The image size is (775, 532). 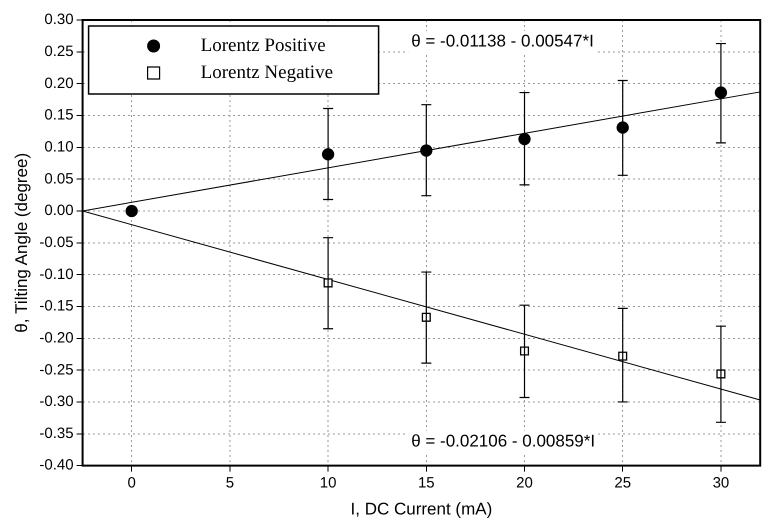 What do you see at coordinates (266, 72) in the screenshot?
I see `legend-label: Lorentz Negative` at bounding box center [266, 72].